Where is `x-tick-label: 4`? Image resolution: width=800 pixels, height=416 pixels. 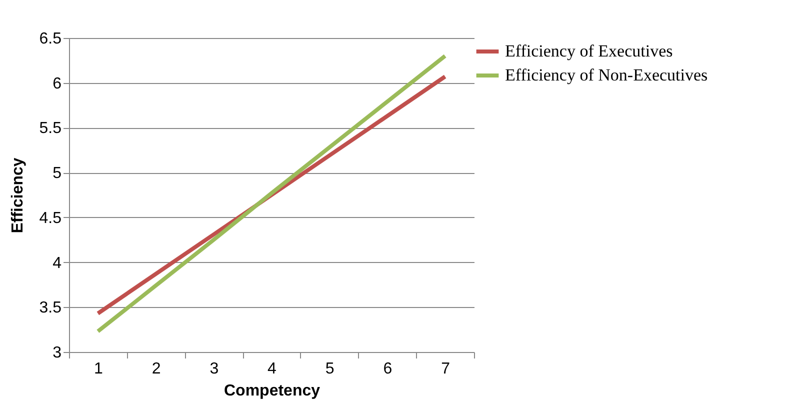
x-tick-label: 4 is located at coordinates (272, 369).